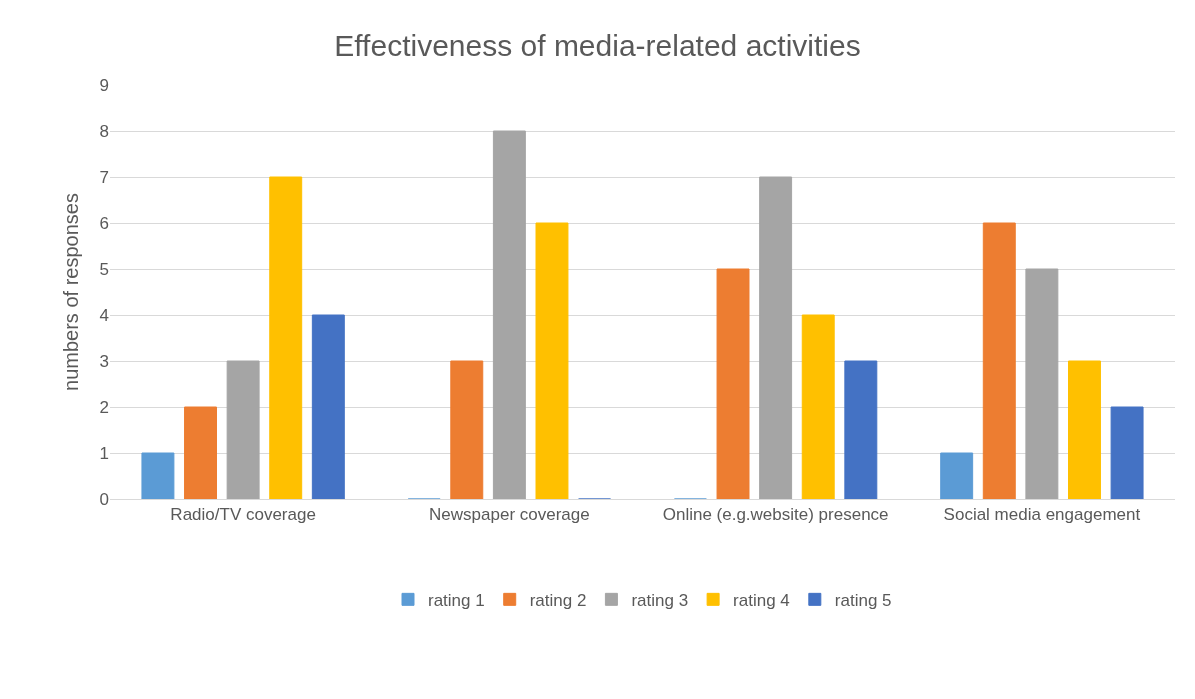 The width and height of the screenshot is (1195, 699). Describe the element at coordinates (104, 453) in the screenshot. I see `y-tick-label: 1` at that location.